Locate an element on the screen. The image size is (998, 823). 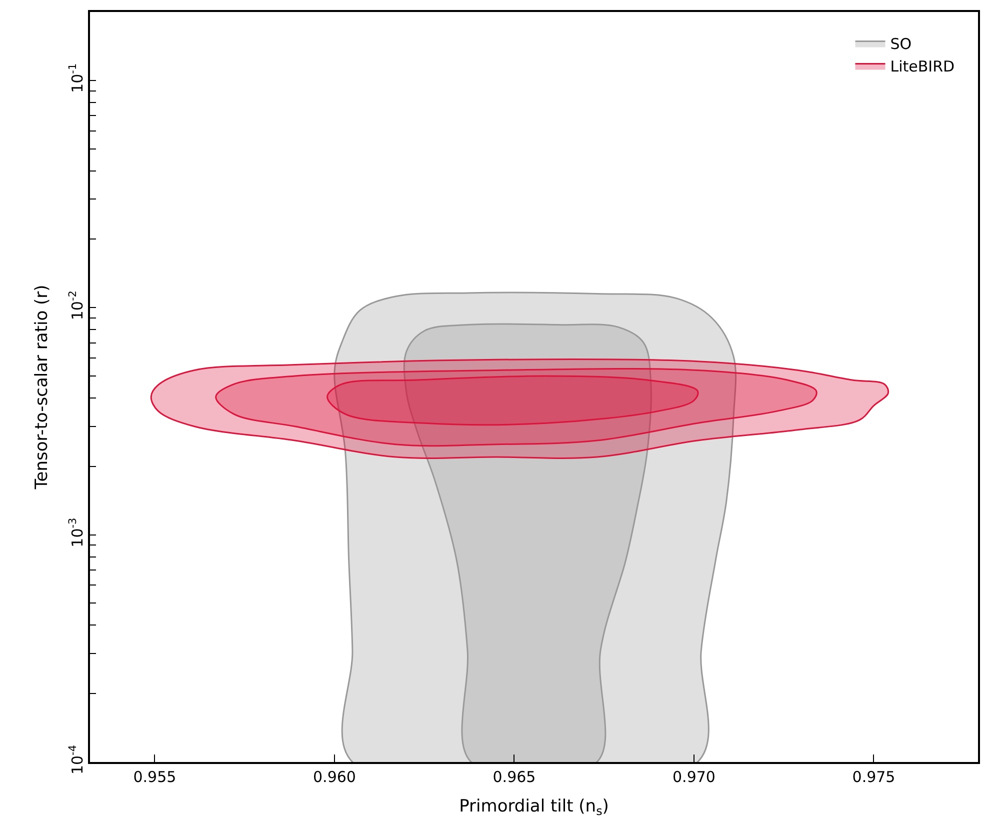
x-tick-label: 0.960 is located at coordinates (334, 777).